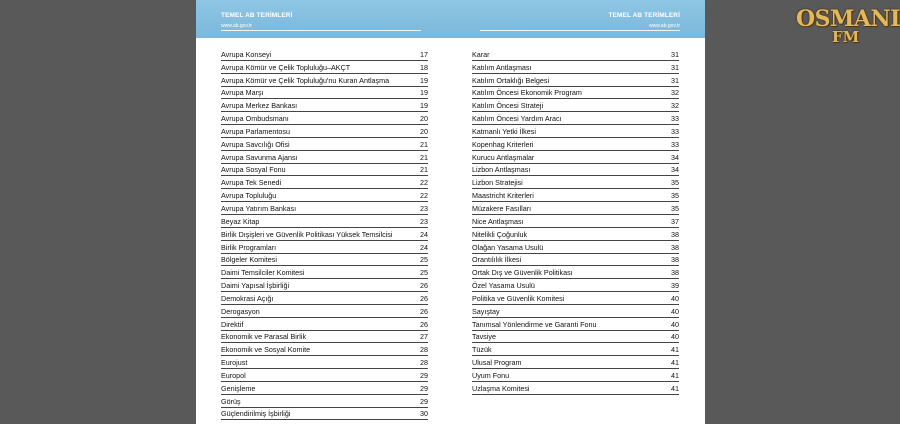 The width and height of the screenshot is (900, 424). What do you see at coordinates (324, 324) in the screenshot?
I see `index-entry: Direktif 26` at bounding box center [324, 324].